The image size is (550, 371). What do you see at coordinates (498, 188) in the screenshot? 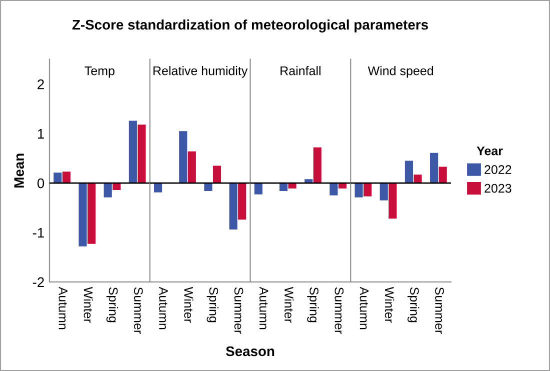
I see `legend-label: 2023` at bounding box center [498, 188].